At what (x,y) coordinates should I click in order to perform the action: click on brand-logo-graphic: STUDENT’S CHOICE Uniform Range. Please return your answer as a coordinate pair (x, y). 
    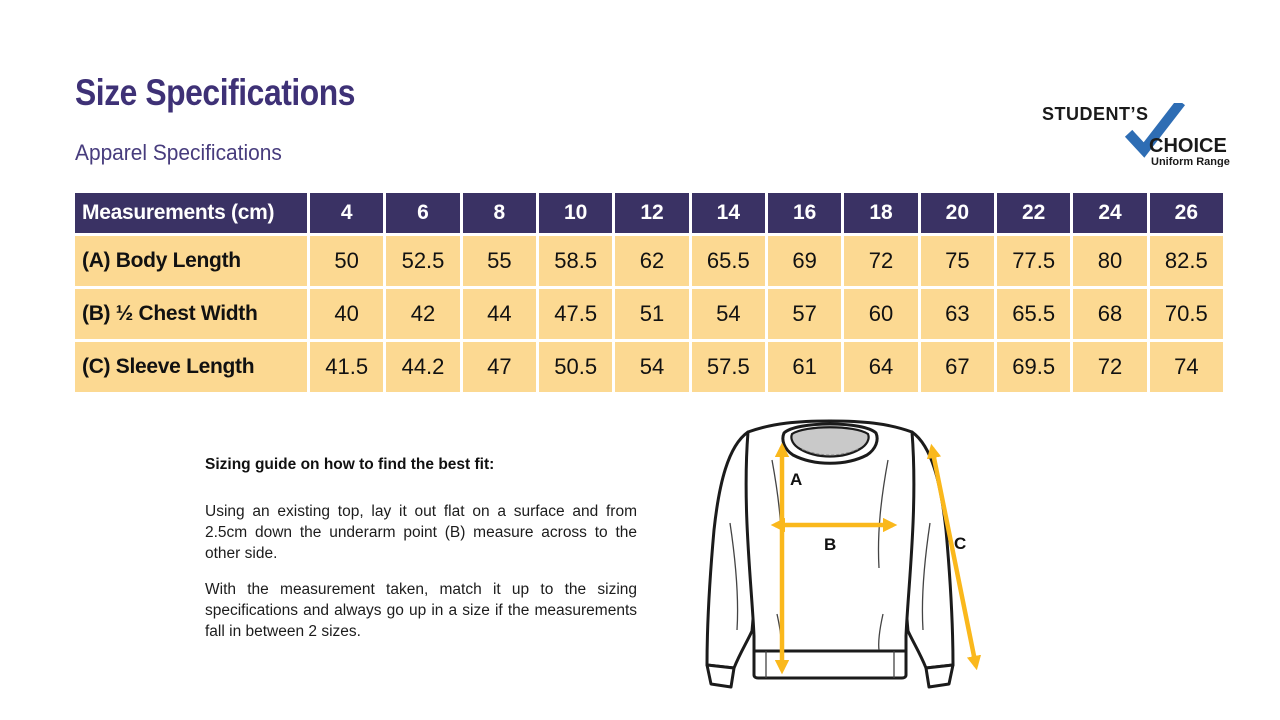
    Looking at the image, I should click on (1136, 133).